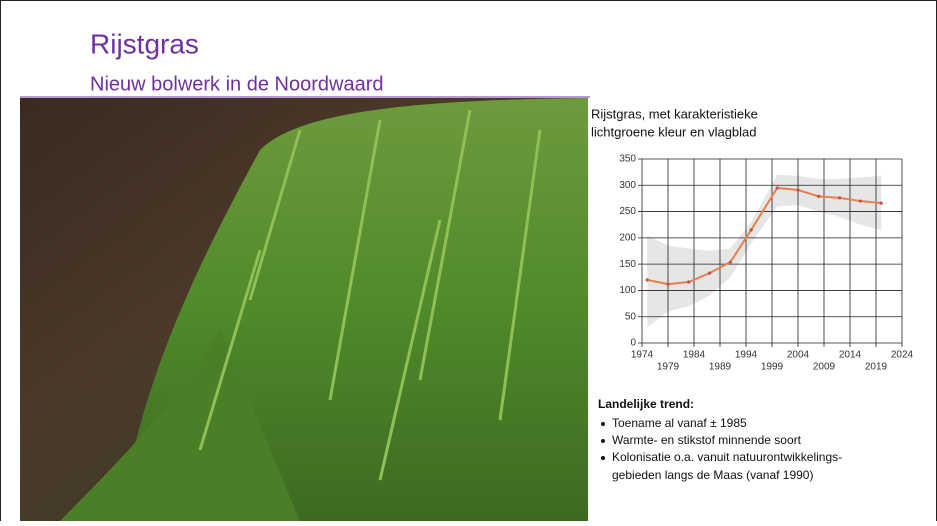 This screenshot has width=937, height=526. What do you see at coordinates (674, 131) in the screenshot?
I see `caption-line: lichtgroene kleur en vlagblad` at bounding box center [674, 131].